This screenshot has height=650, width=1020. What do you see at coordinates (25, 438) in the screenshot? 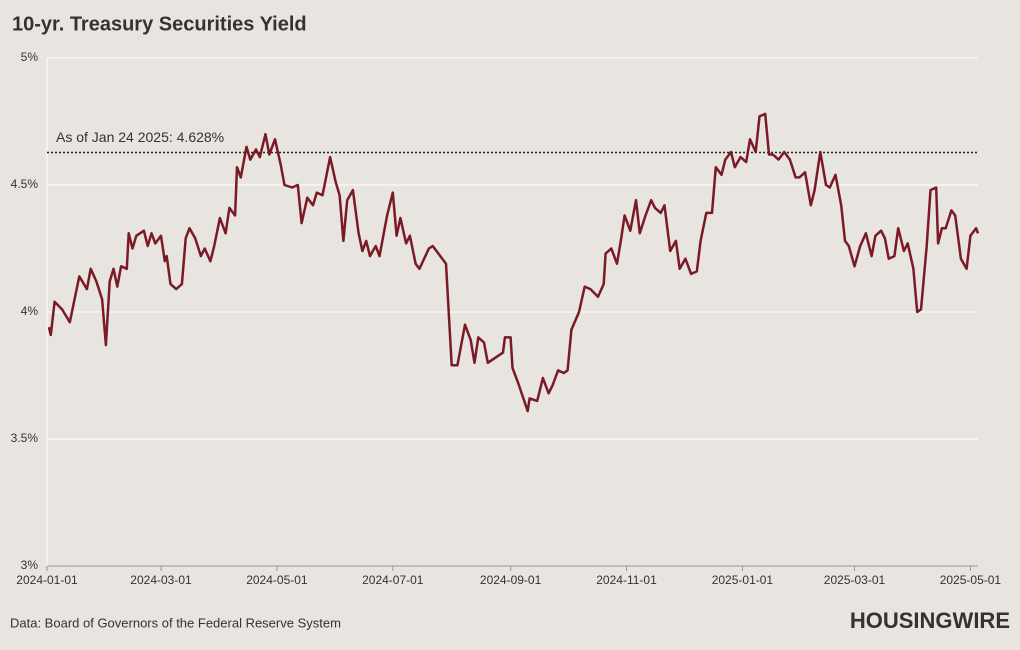
I see `y-tick-label: 3.5%` at bounding box center [25, 438].